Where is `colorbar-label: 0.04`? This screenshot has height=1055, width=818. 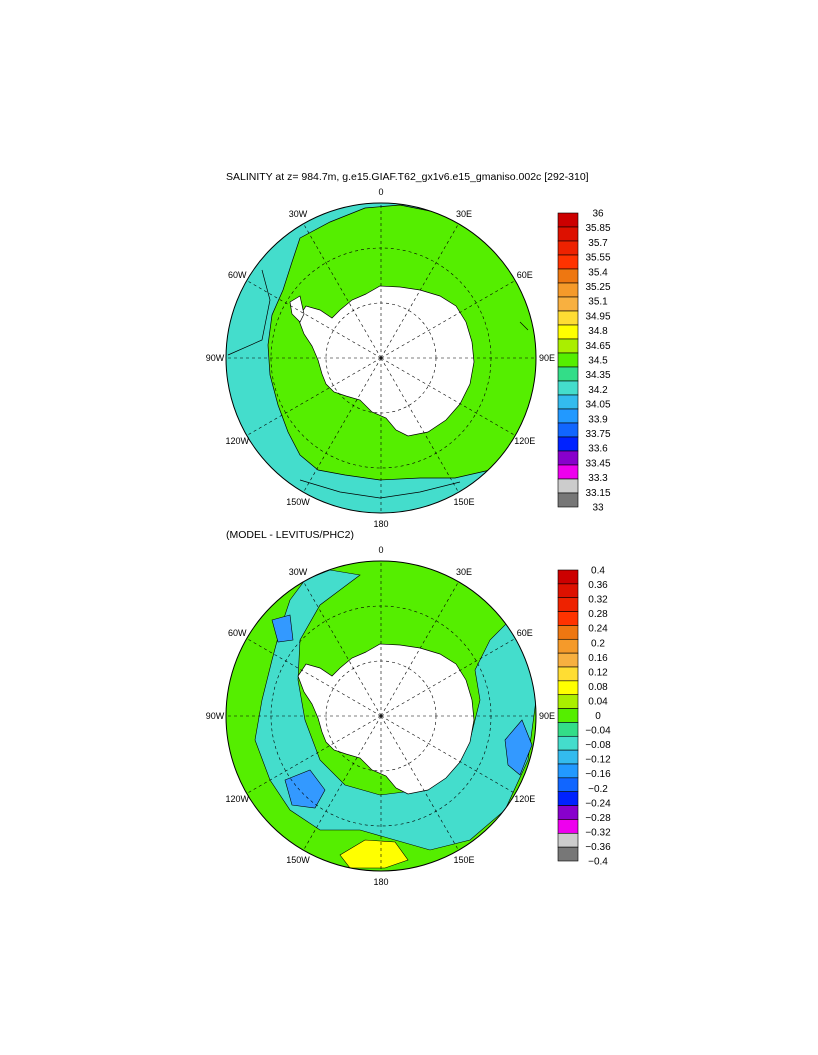 colorbar-label: 0.04 is located at coordinates (598, 701).